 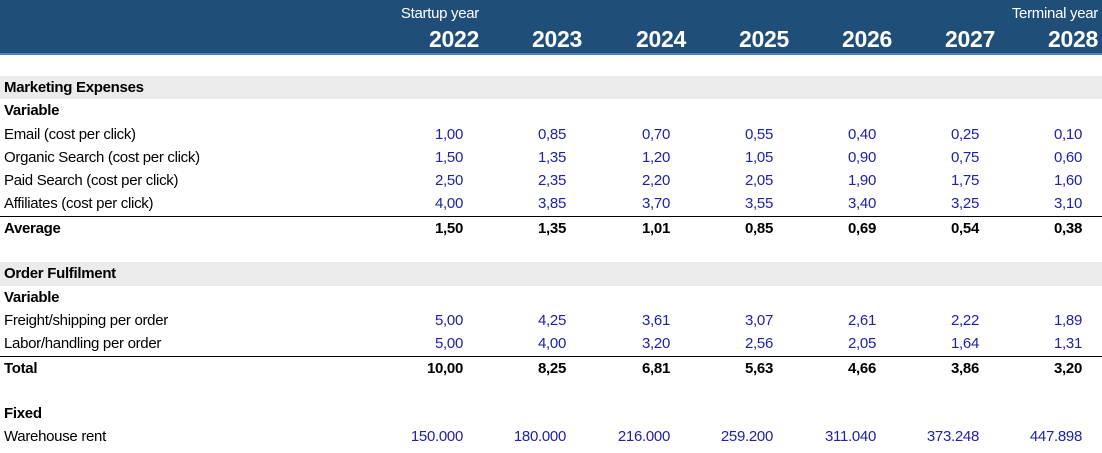 I want to click on cell-value: 10,00, so click(x=444, y=368).